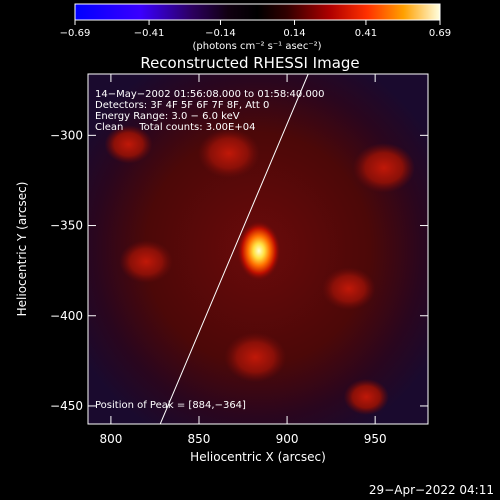 This screenshot has width=500, height=500. I want to click on y-tick-label: −450, so click(66, 406).